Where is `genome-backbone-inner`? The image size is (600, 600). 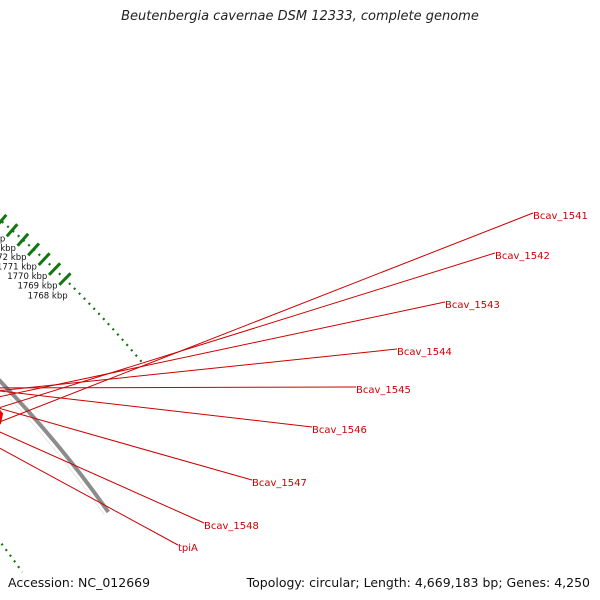
genome-backbone-inner is located at coordinates (52, 451).